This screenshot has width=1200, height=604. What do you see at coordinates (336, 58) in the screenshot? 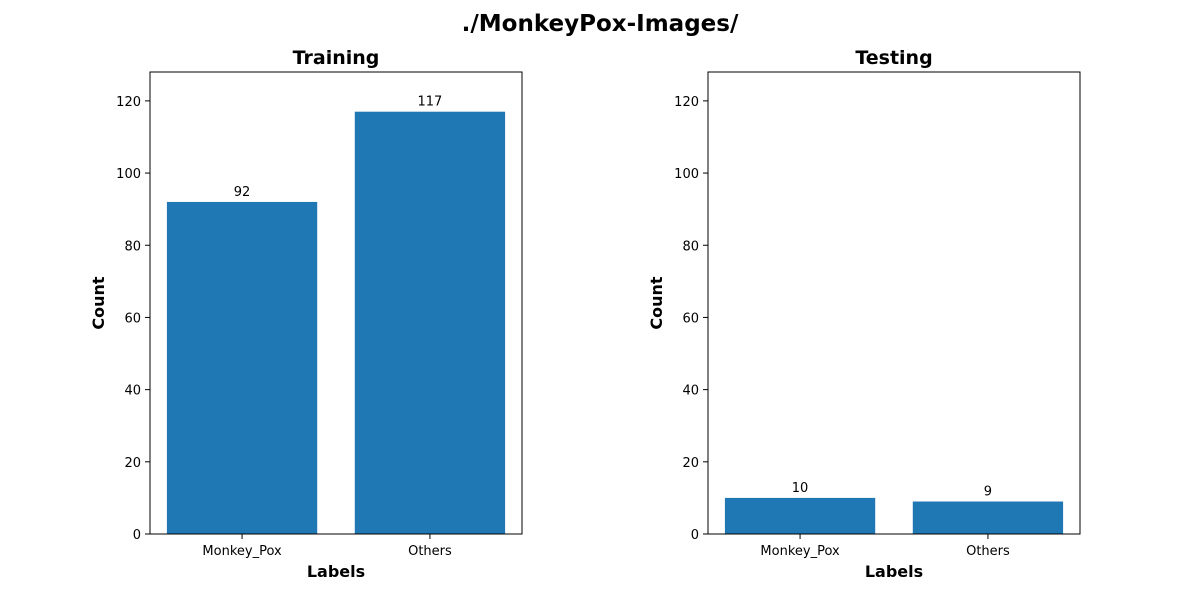
I see `subplot-title: Training` at bounding box center [336, 58].